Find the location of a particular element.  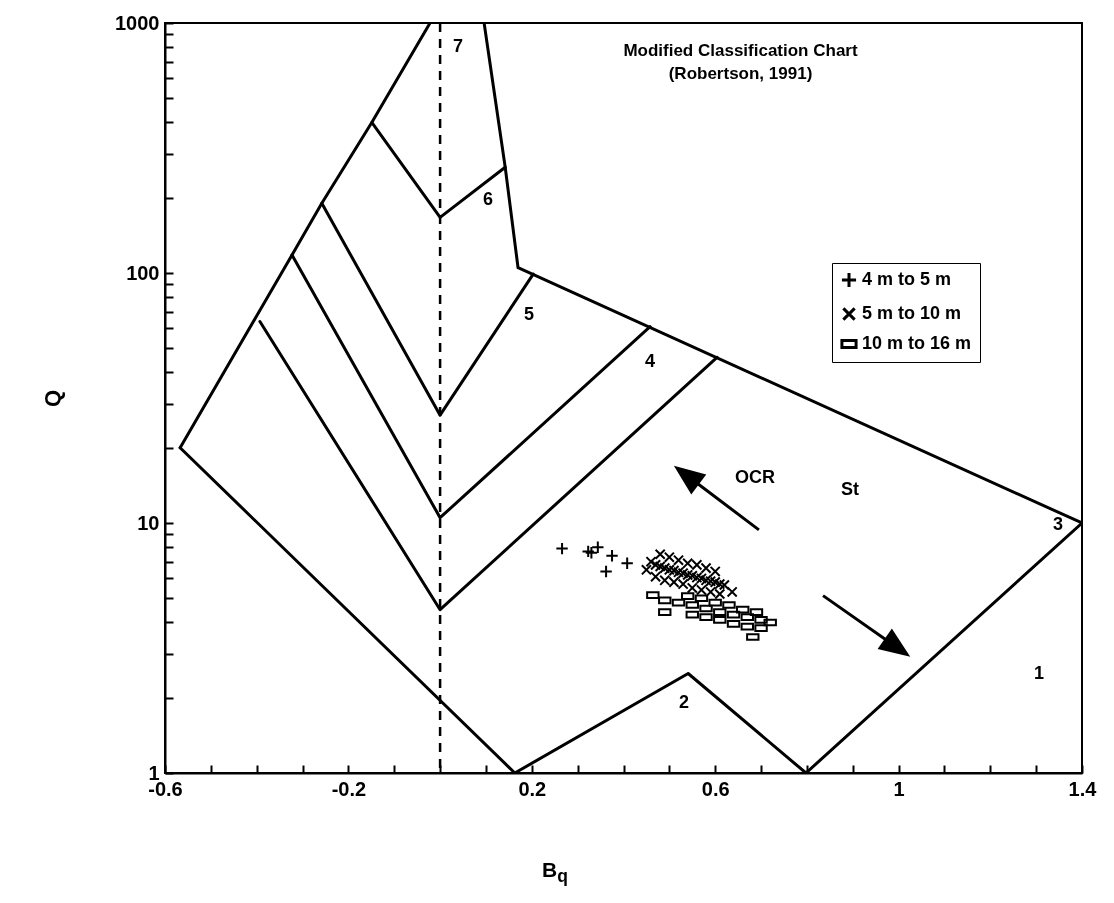

y-tick-label: 1000 is located at coordinates (137, 22).